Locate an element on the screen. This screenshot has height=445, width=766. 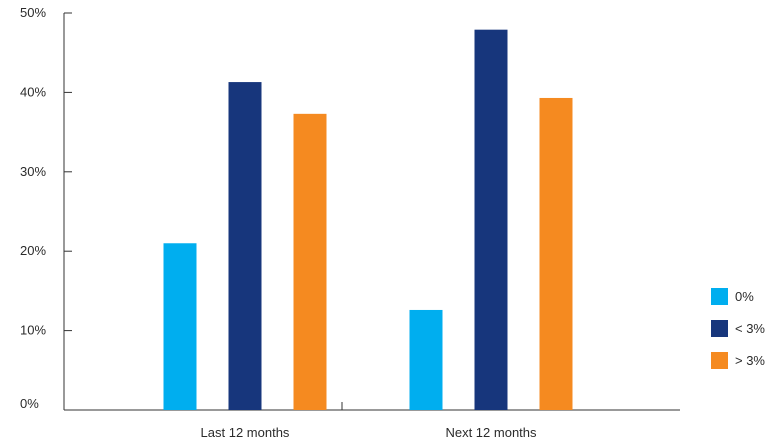
y-tick-label: 10% is located at coordinates (33, 330).